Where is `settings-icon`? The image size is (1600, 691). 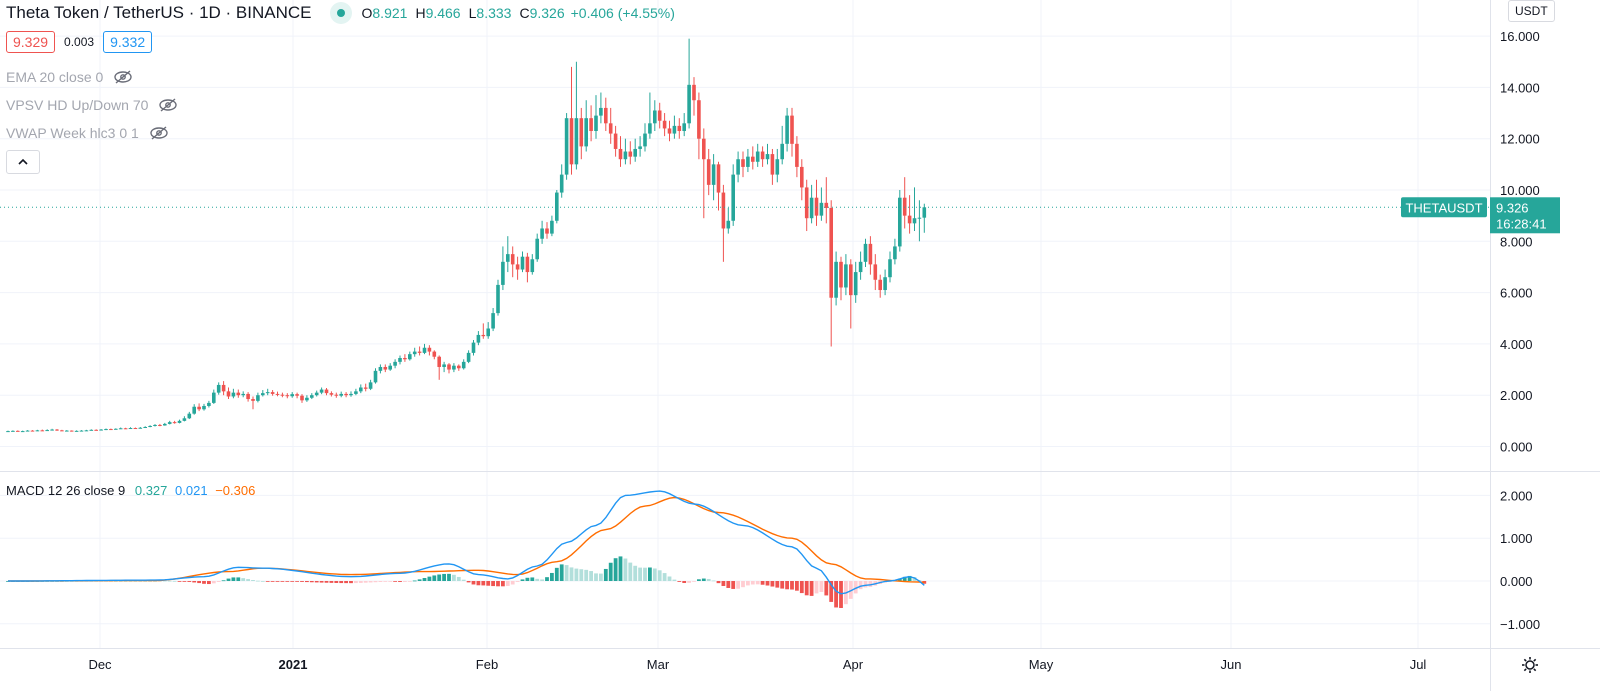 settings-icon is located at coordinates (1530, 665).